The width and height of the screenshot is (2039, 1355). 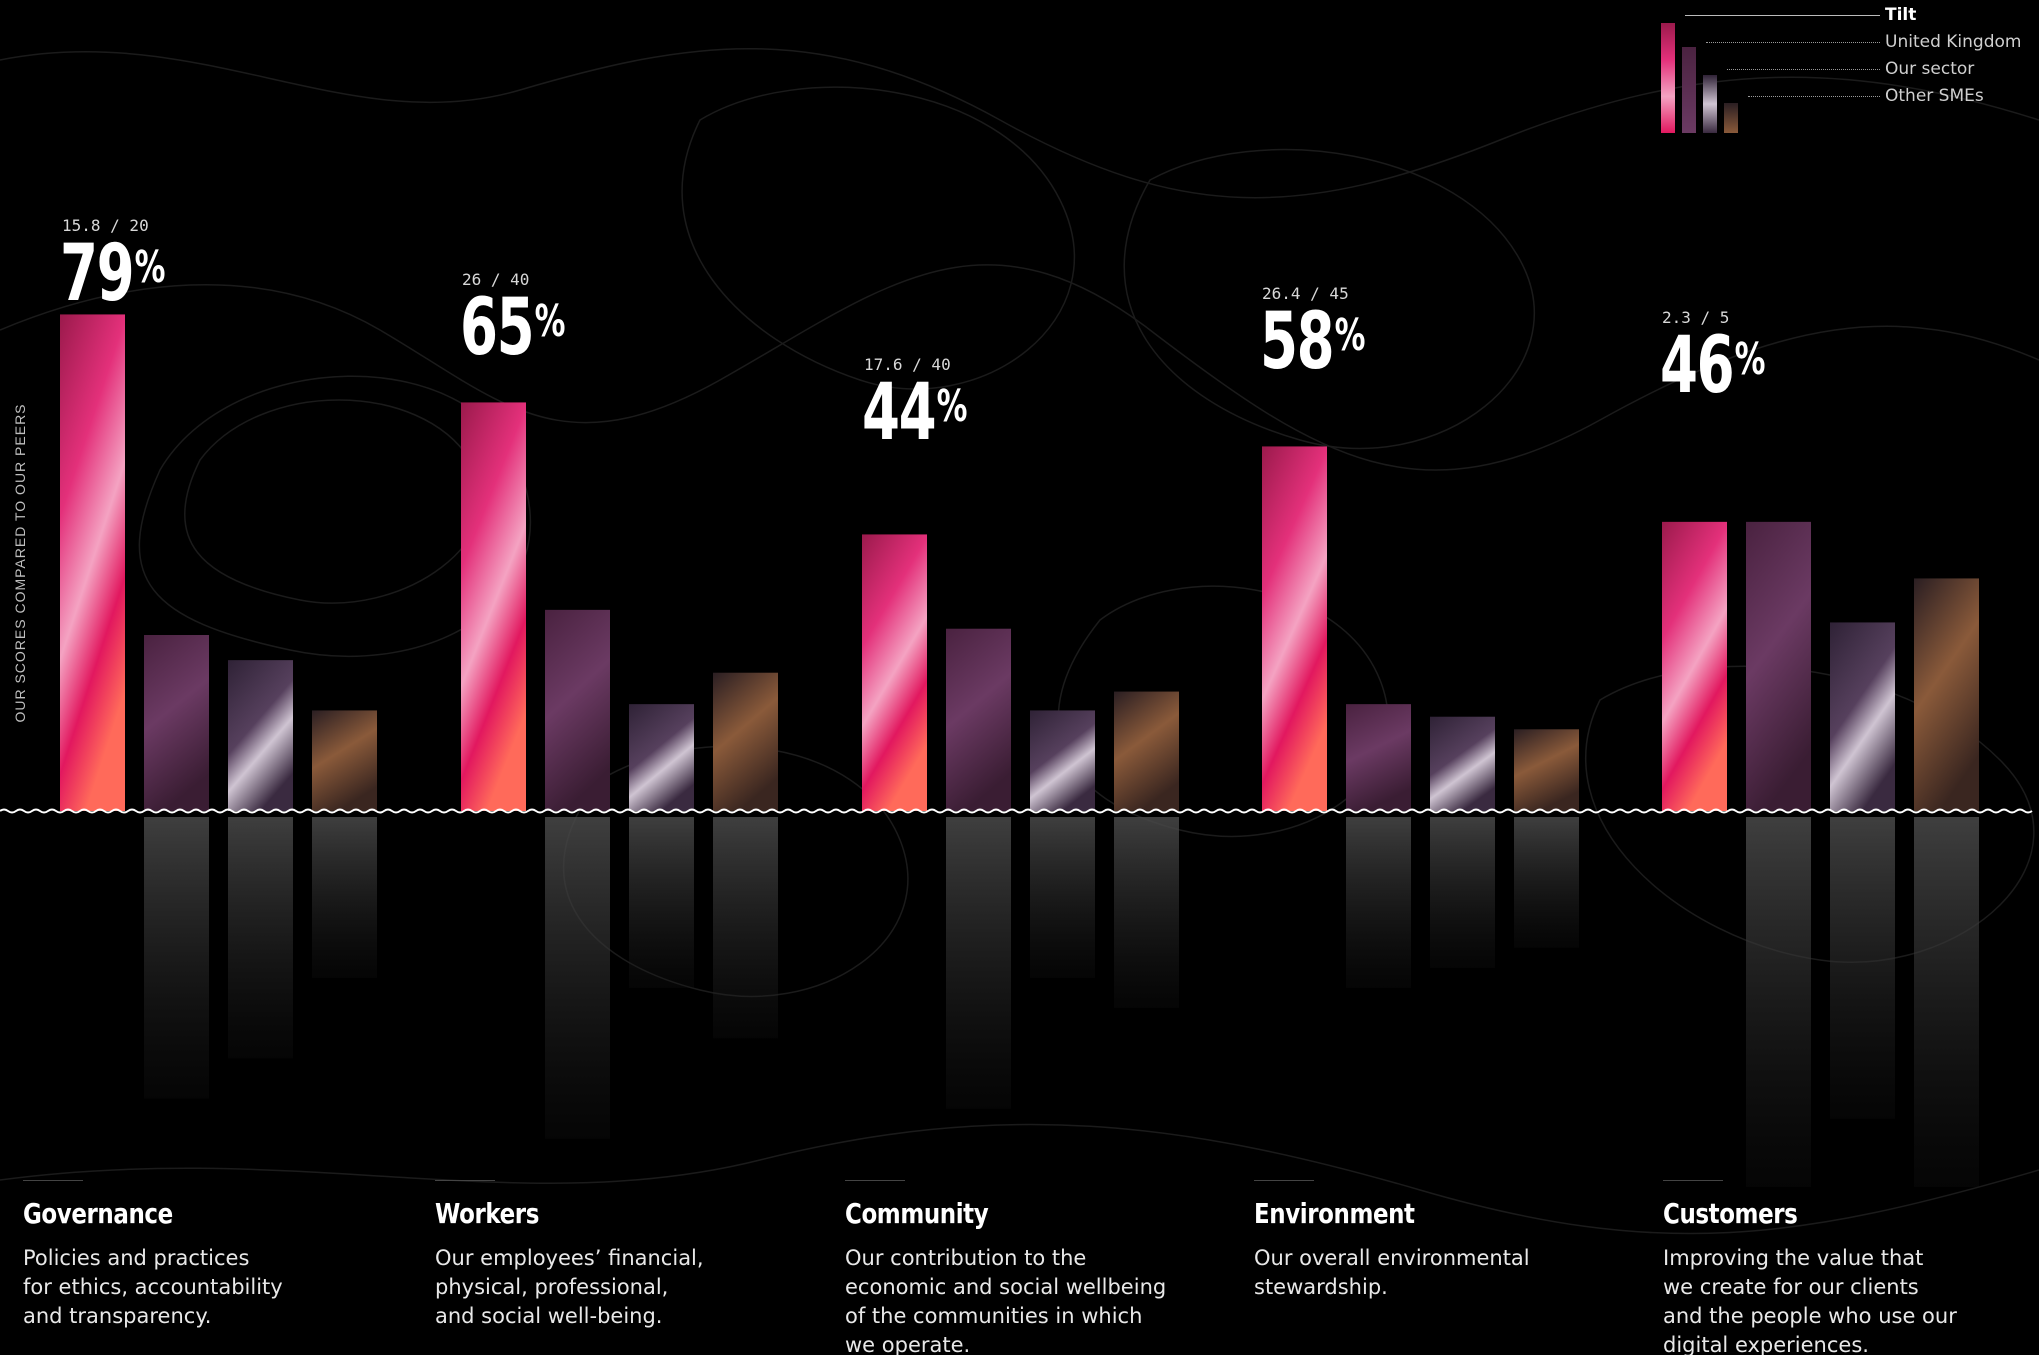 I want to click on reflection-environment-united-kingdom, so click(x=1378, y=902).